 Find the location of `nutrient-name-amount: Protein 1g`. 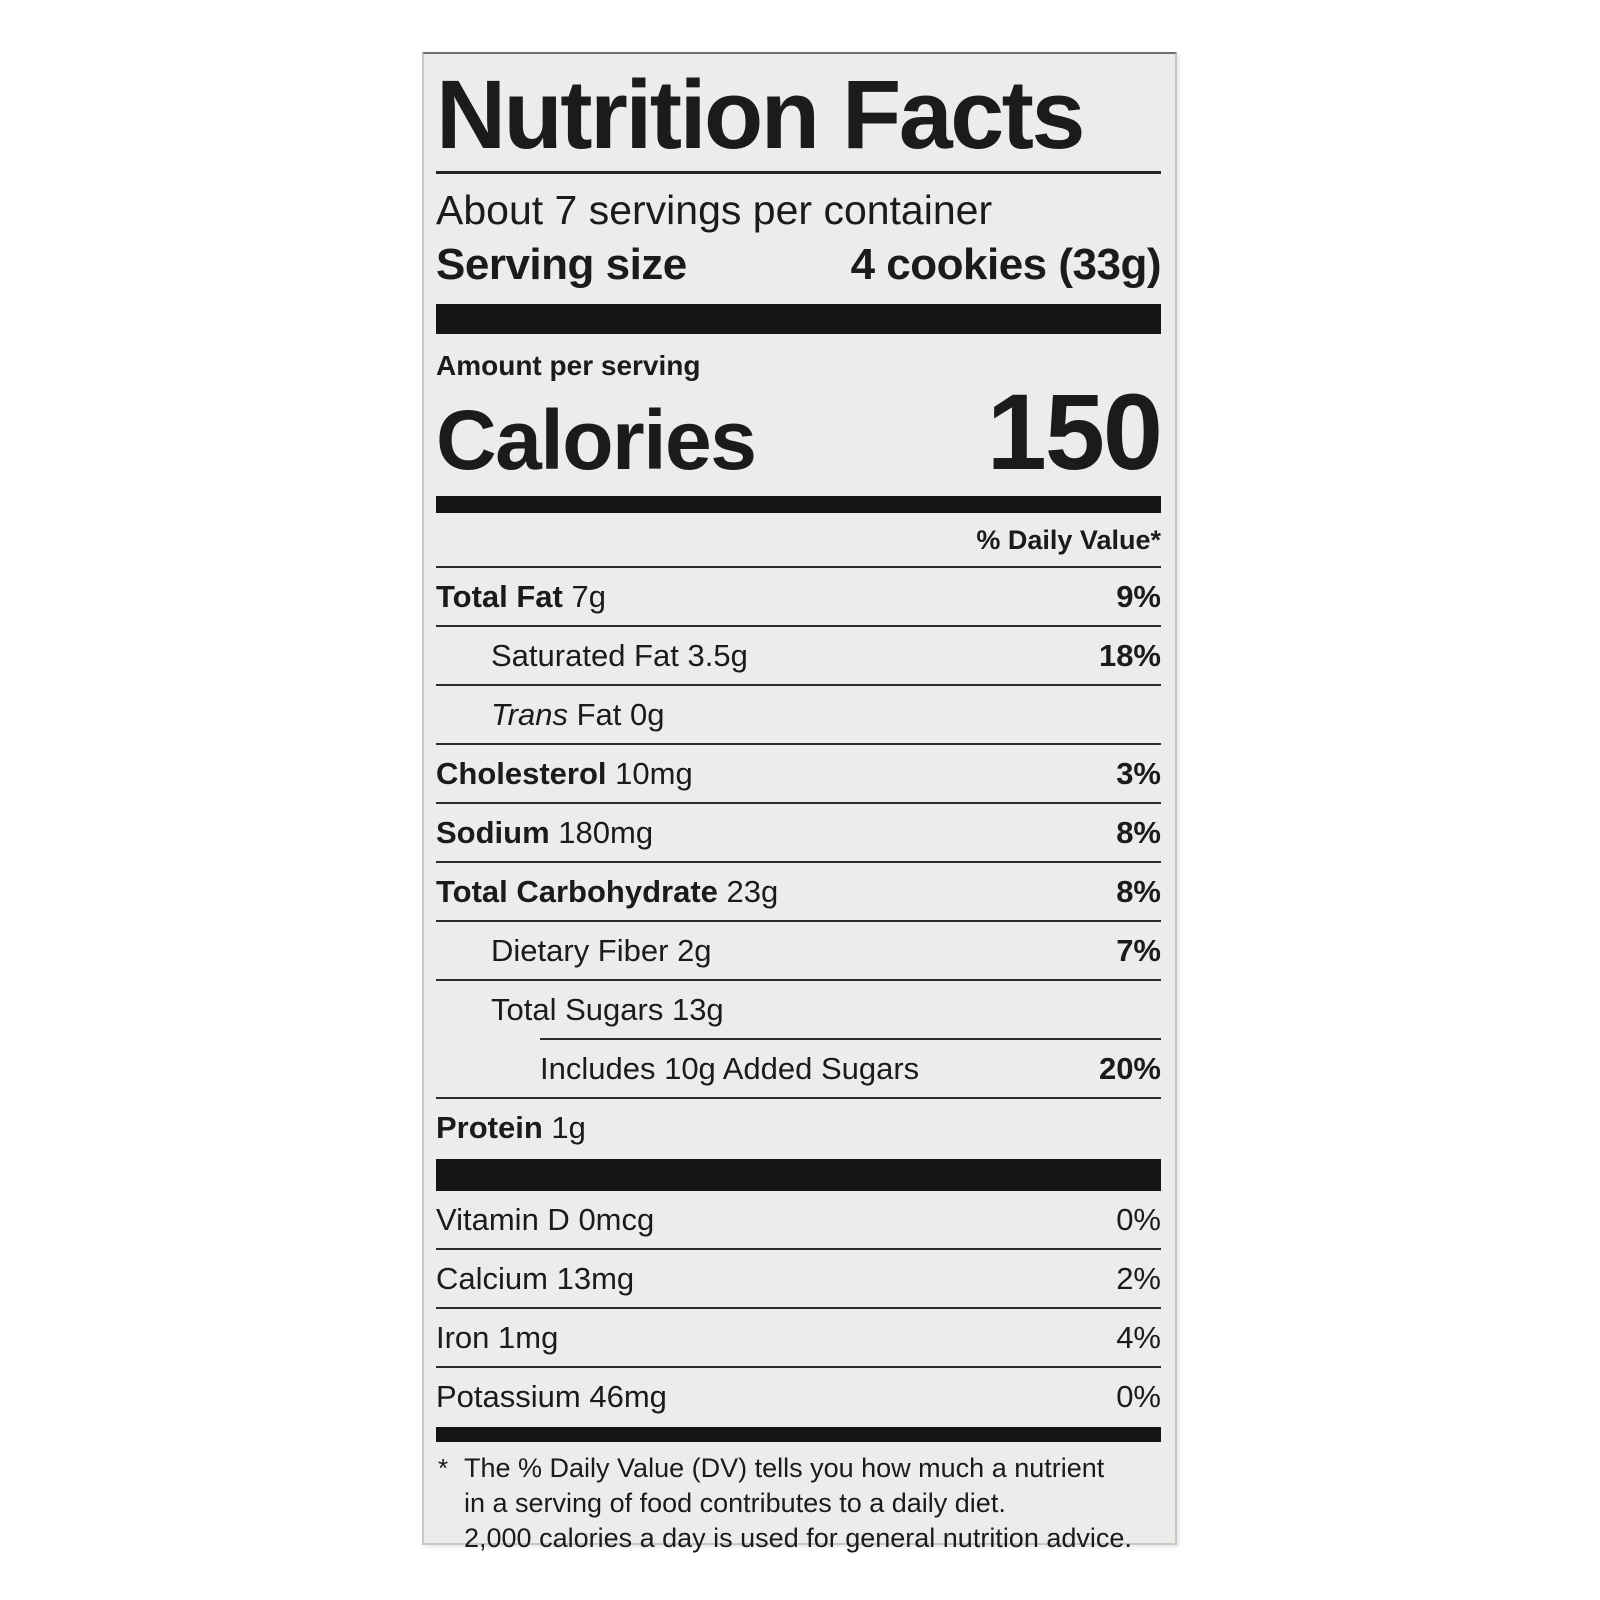

nutrient-name-amount: Protein 1g is located at coordinates (511, 1128).